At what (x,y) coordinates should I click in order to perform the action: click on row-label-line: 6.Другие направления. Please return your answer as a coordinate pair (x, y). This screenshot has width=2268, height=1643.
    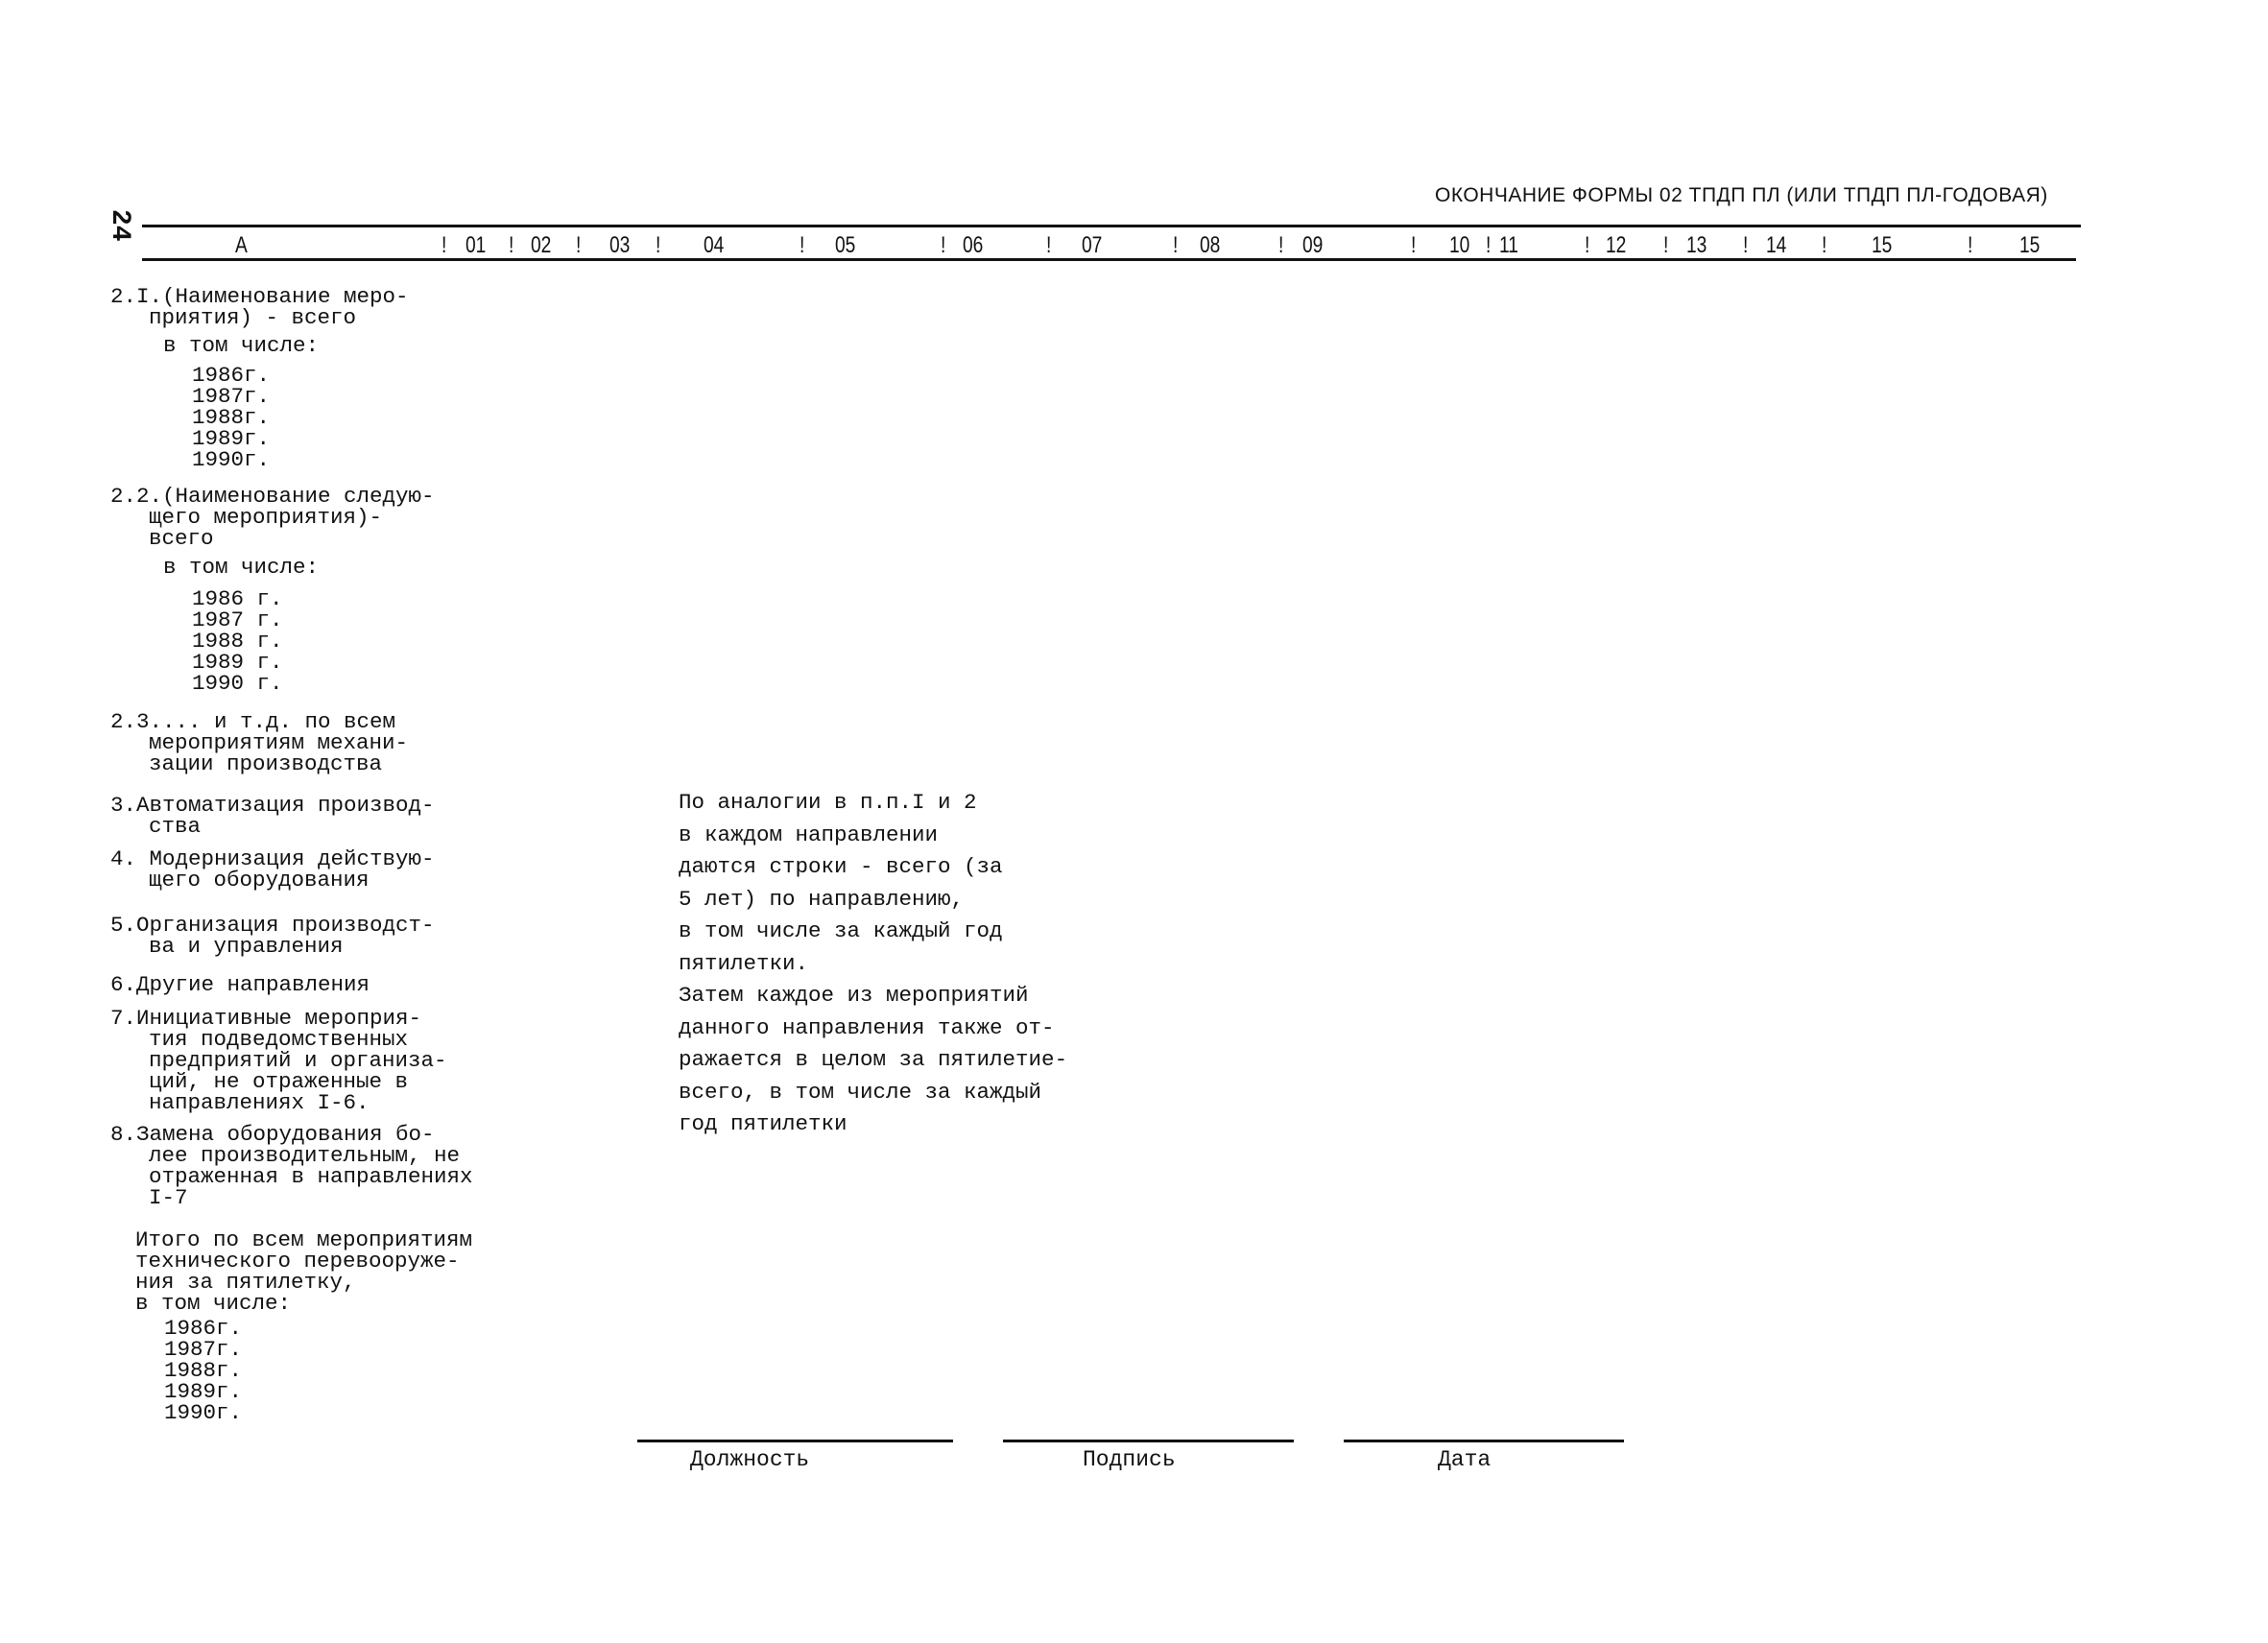
    Looking at the image, I should click on (240, 984).